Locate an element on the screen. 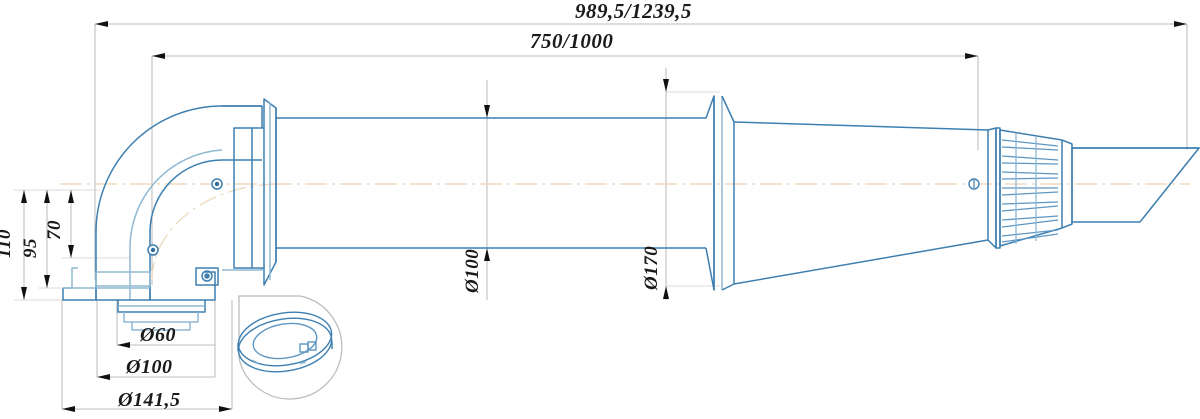 The width and height of the screenshot is (1200, 419). outlet-diameter-1415-label: Ø141,5 is located at coordinates (148, 400).